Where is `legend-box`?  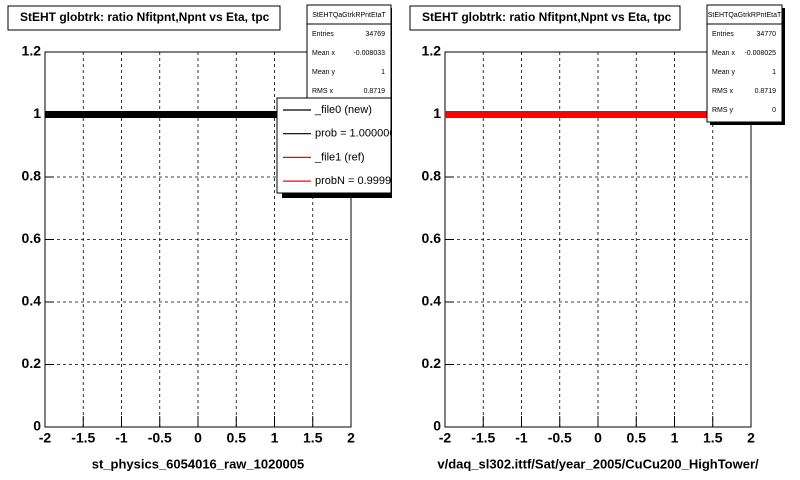
legend-box is located at coordinates (334, 145).